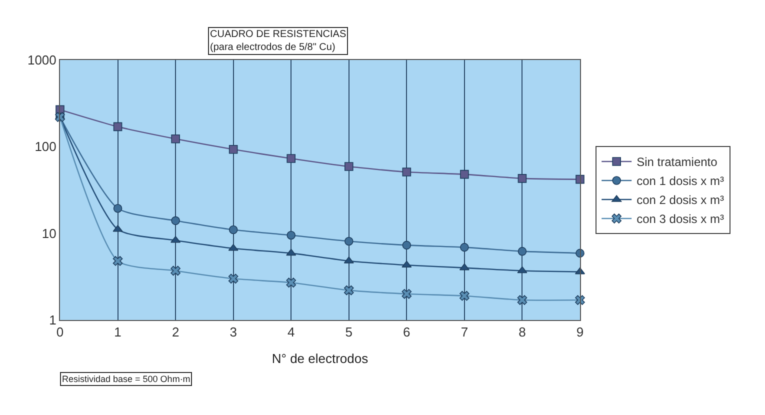  Describe the element at coordinates (233, 332) in the screenshot. I see `x-tick-label: 3` at that location.